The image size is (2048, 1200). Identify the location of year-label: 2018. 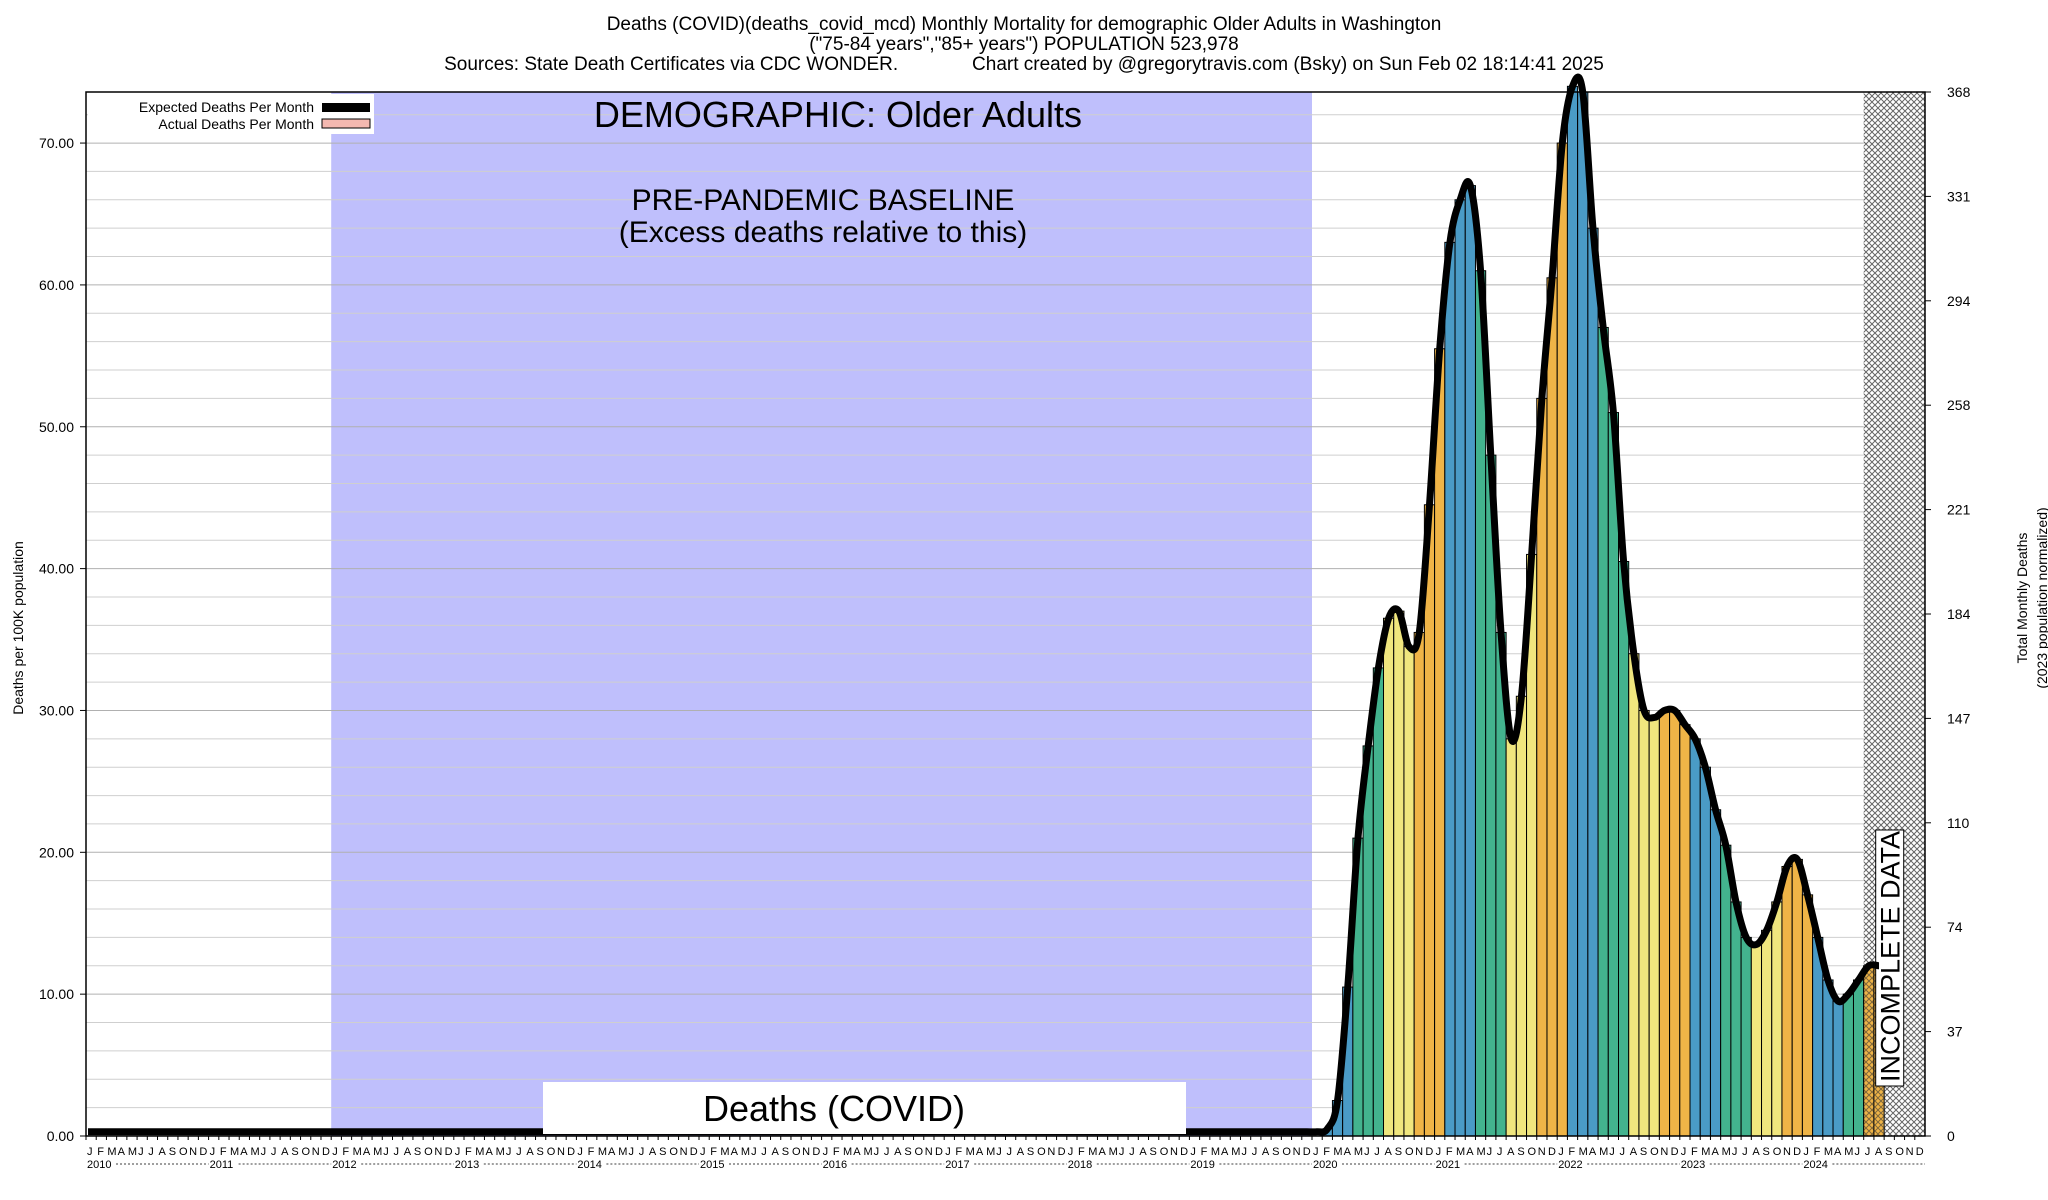
(1080, 1165).